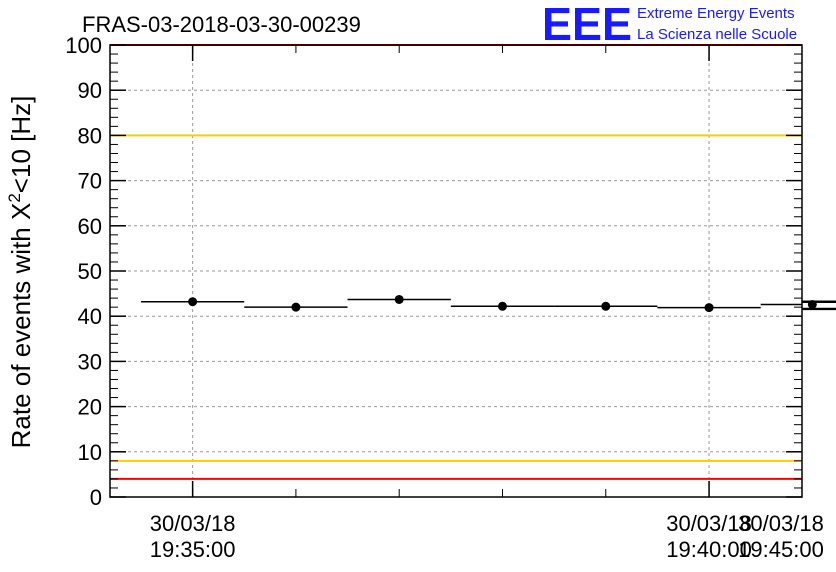 The width and height of the screenshot is (836, 572). Describe the element at coordinates (83, 45) in the screenshot. I see `y-tick-label: 100` at that location.